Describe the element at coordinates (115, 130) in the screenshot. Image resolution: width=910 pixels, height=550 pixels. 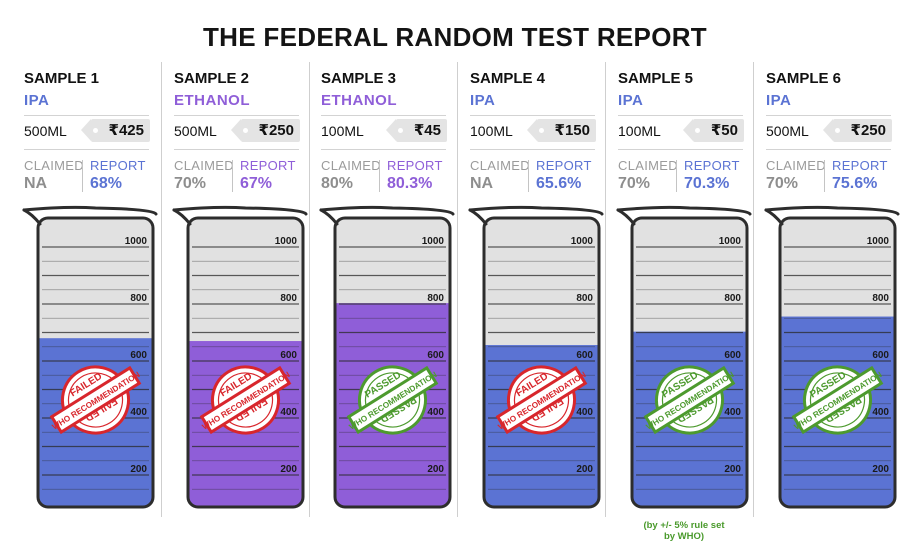
I see `price-tag: ₹425` at that location.